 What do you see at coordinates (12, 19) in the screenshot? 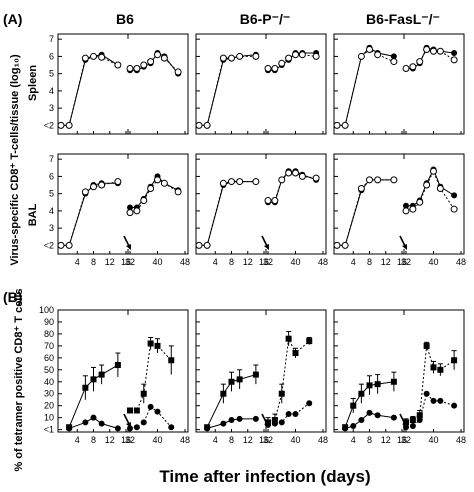
I see `panel-a-label: (A)` at bounding box center [12, 19].